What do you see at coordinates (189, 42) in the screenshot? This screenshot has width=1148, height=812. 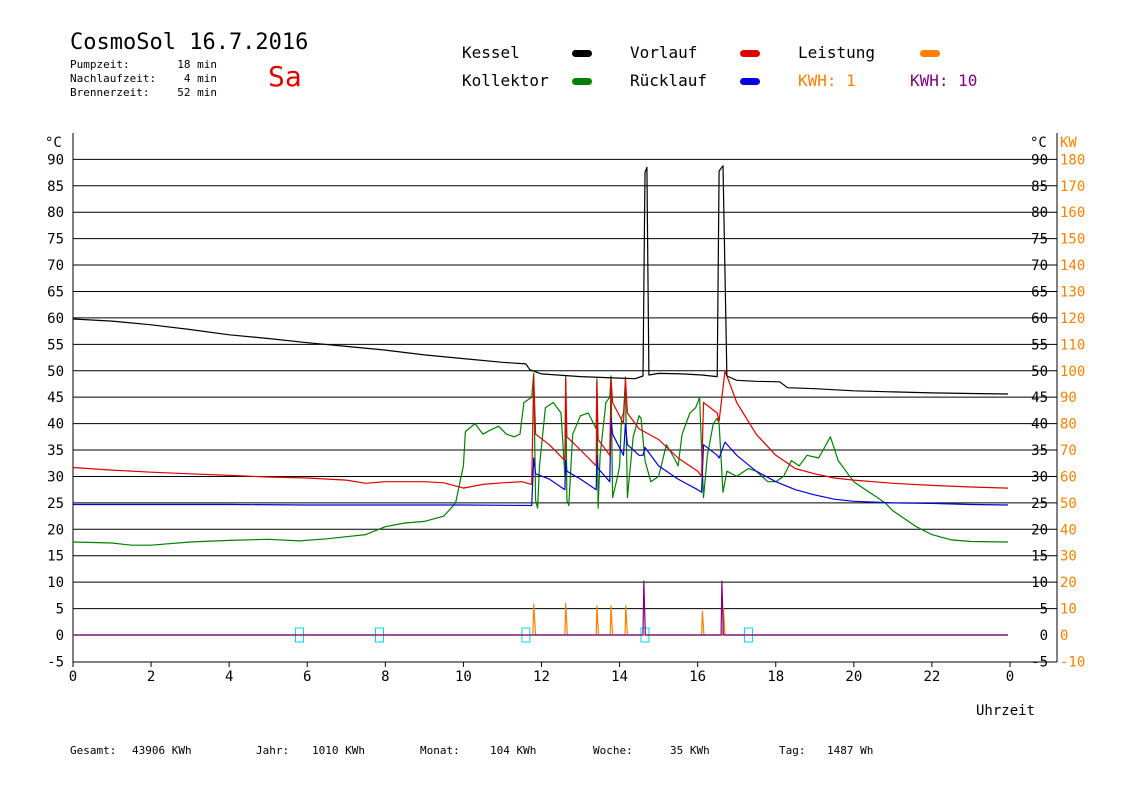 I see `chart-title: CosmoSol 16.7.2016` at bounding box center [189, 42].